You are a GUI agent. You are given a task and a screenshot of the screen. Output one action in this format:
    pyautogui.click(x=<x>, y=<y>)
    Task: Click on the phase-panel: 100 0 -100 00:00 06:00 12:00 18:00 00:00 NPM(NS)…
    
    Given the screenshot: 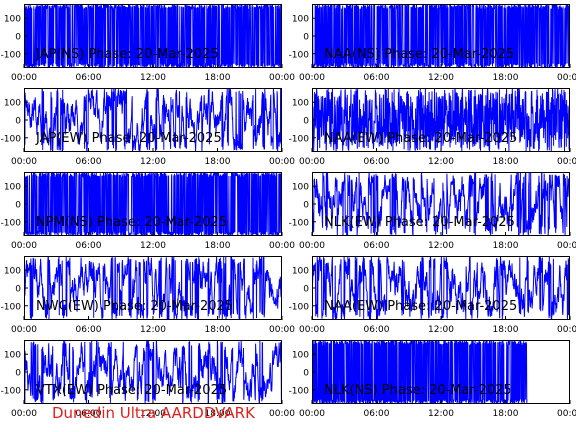 What is the action you would take?
    pyautogui.click(x=148, y=211)
    